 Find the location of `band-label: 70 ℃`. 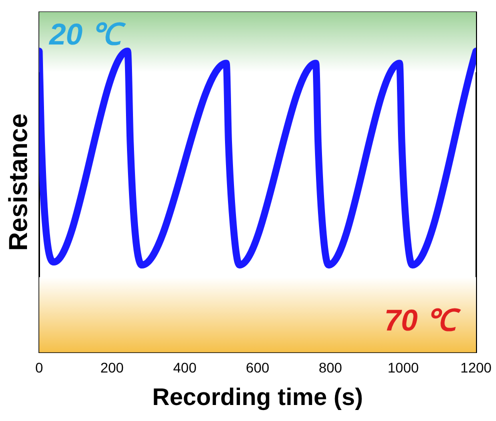

band-label: 70 ℃ is located at coordinates (422, 321).